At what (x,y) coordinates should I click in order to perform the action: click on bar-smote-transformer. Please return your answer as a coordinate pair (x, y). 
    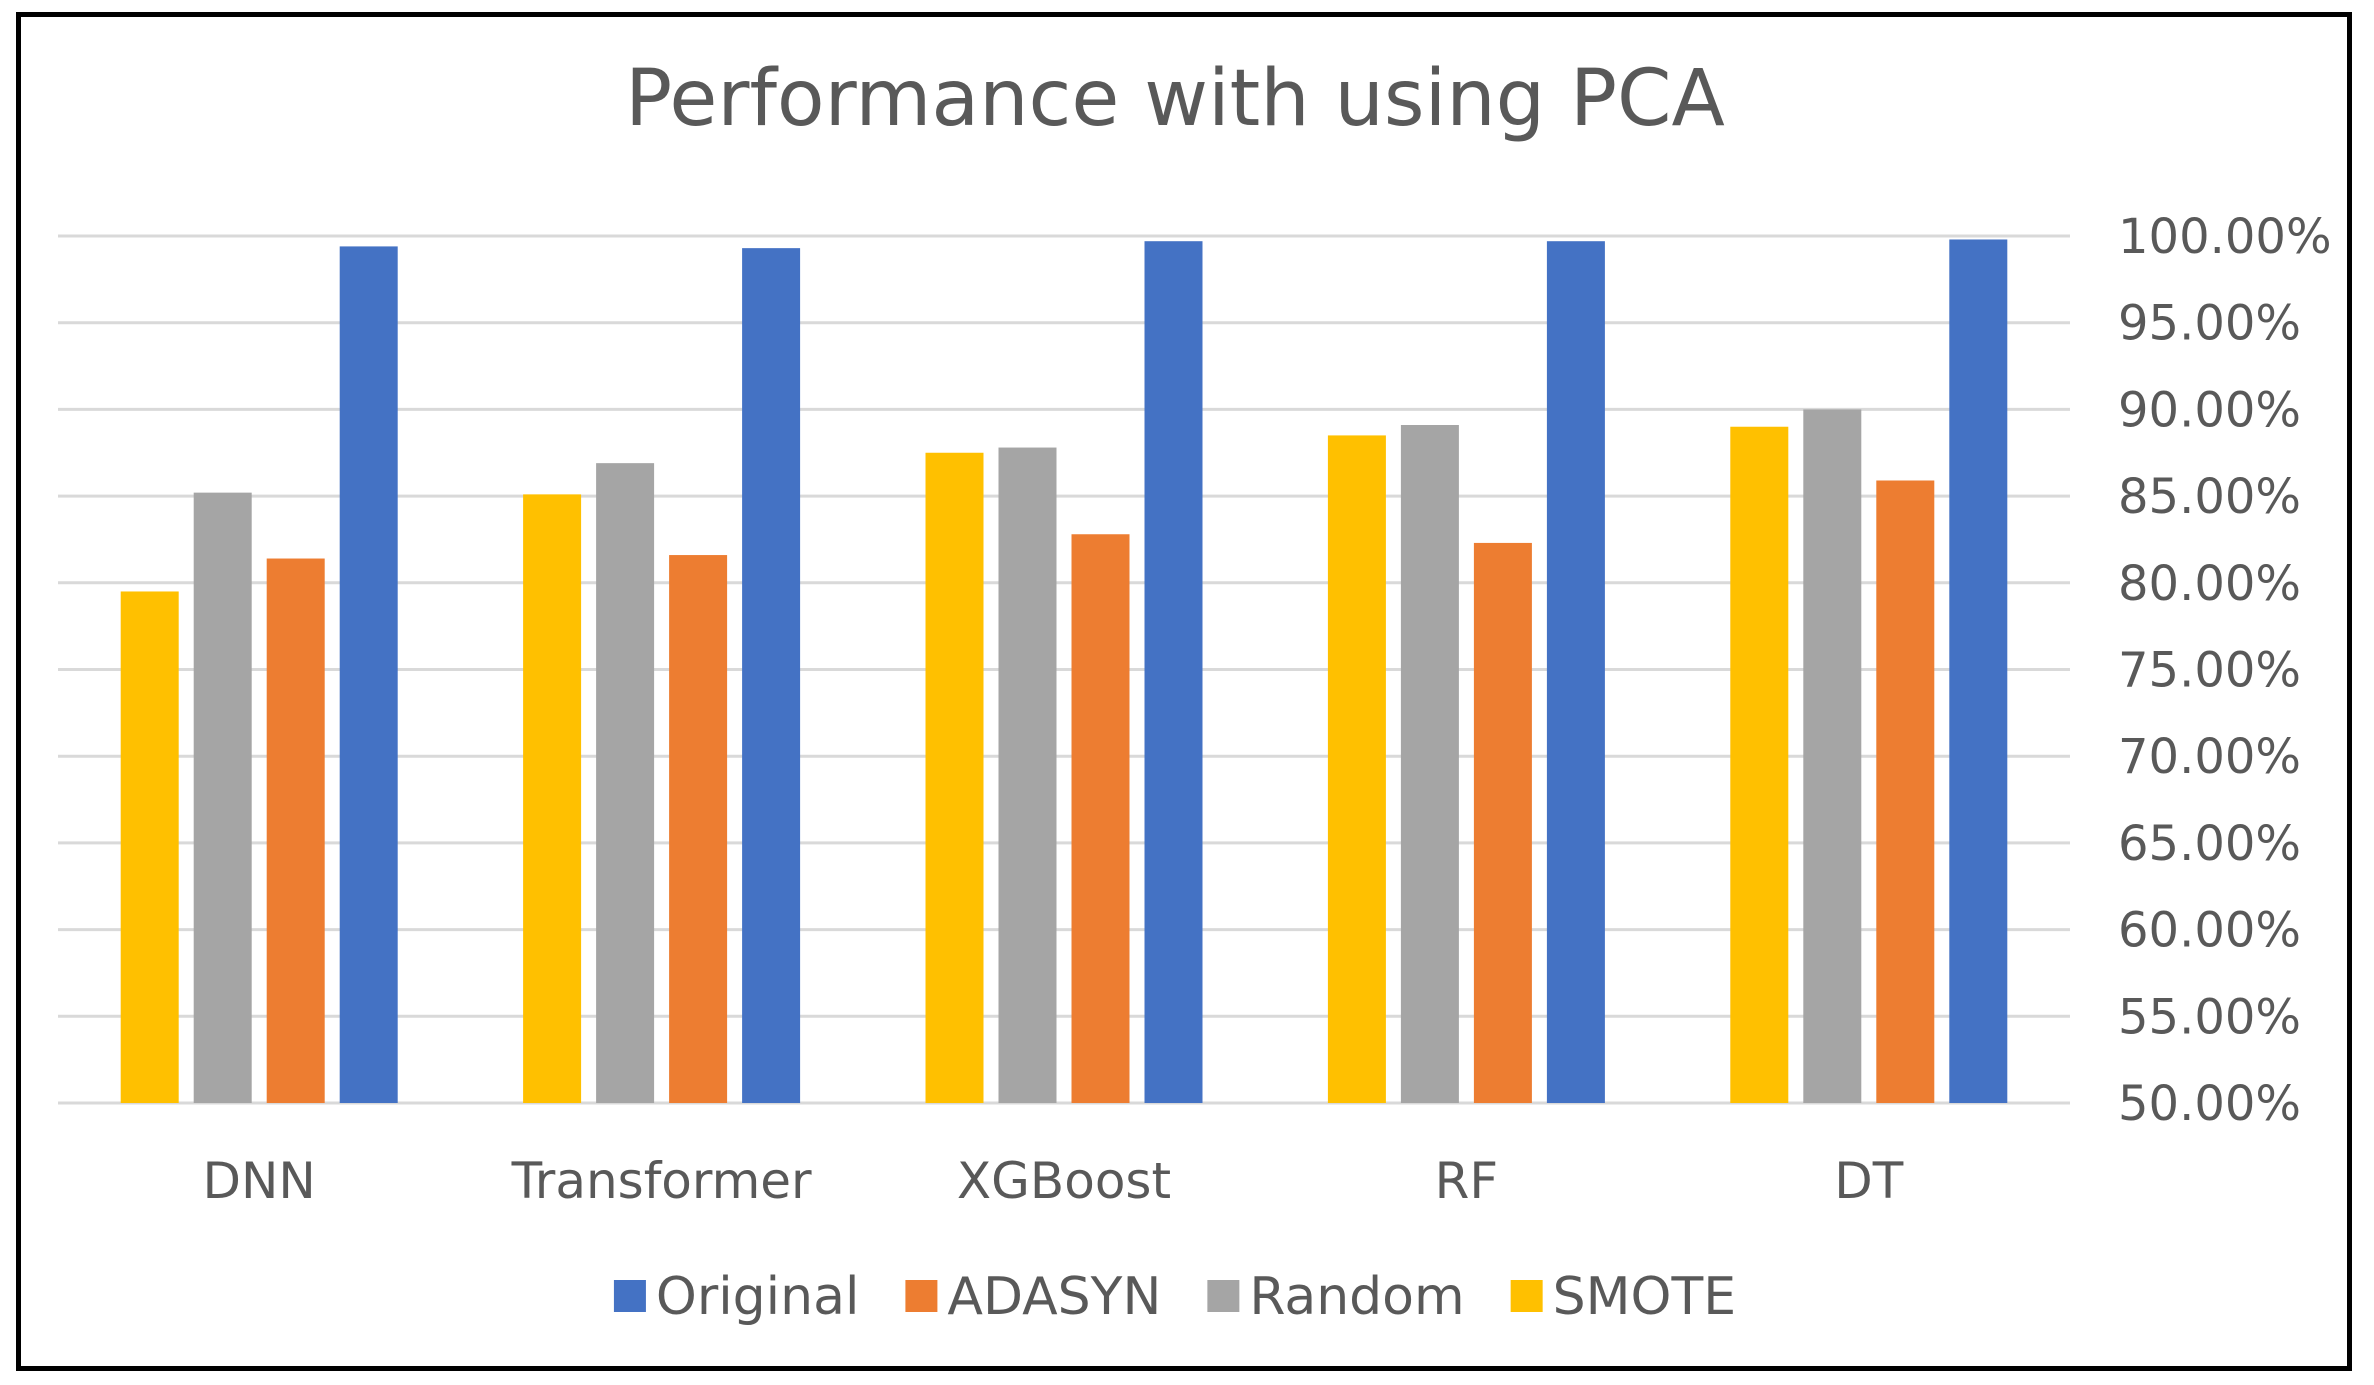
    Looking at the image, I should click on (552, 799).